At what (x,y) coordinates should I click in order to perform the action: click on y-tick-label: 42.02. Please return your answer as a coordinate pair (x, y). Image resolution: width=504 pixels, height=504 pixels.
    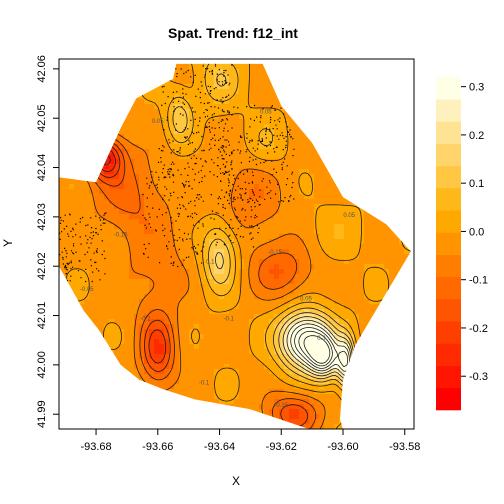
    Looking at the image, I should click on (42, 266).